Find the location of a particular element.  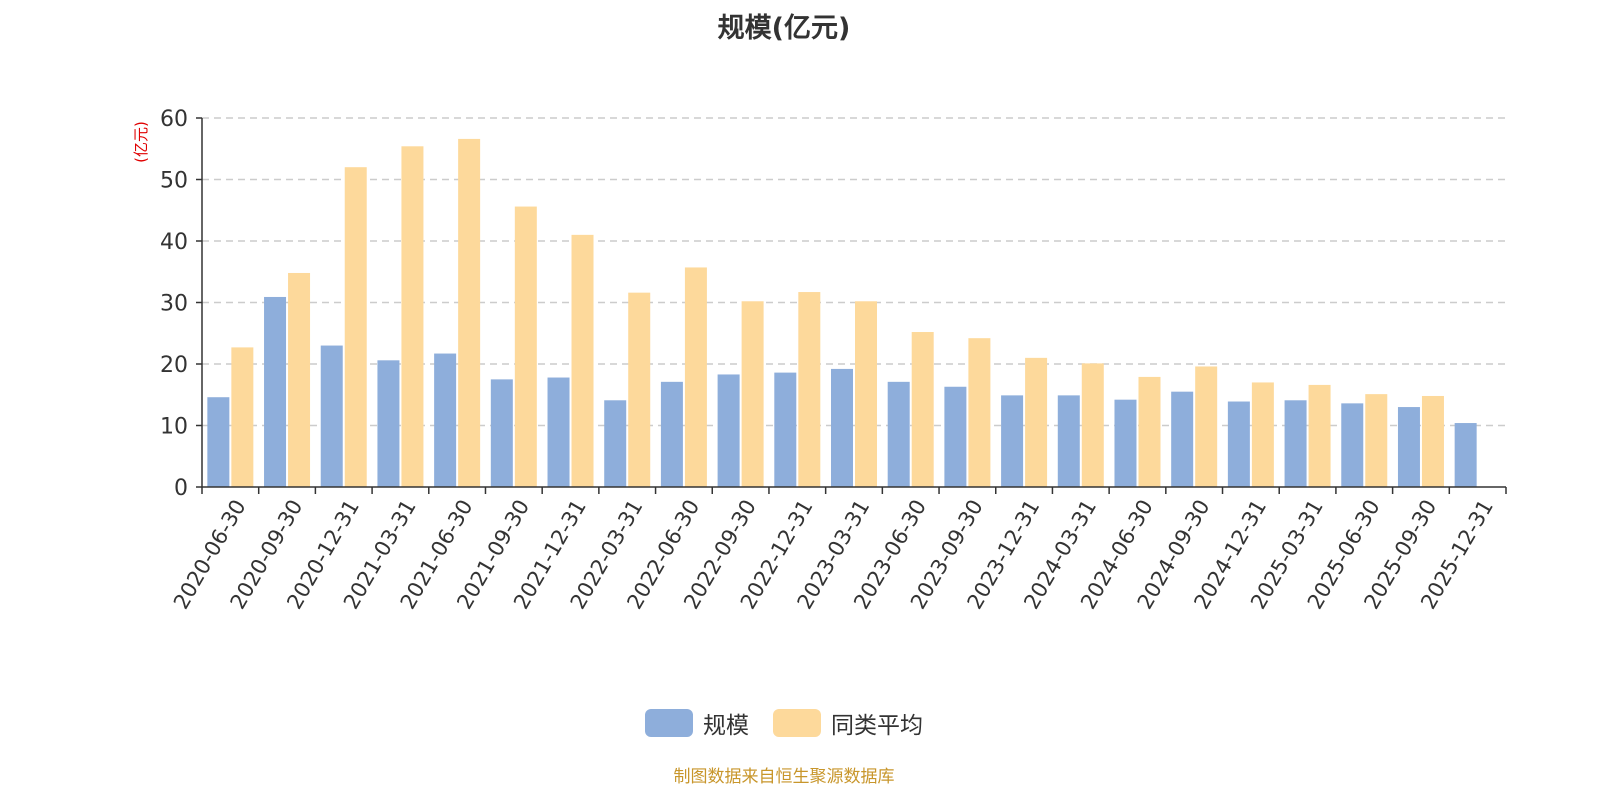

y-tick-label: 30 is located at coordinates (174, 304).